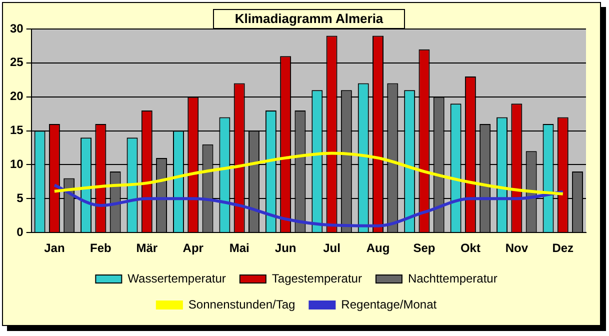  I want to click on y-tick-label: 5, so click(20, 197).